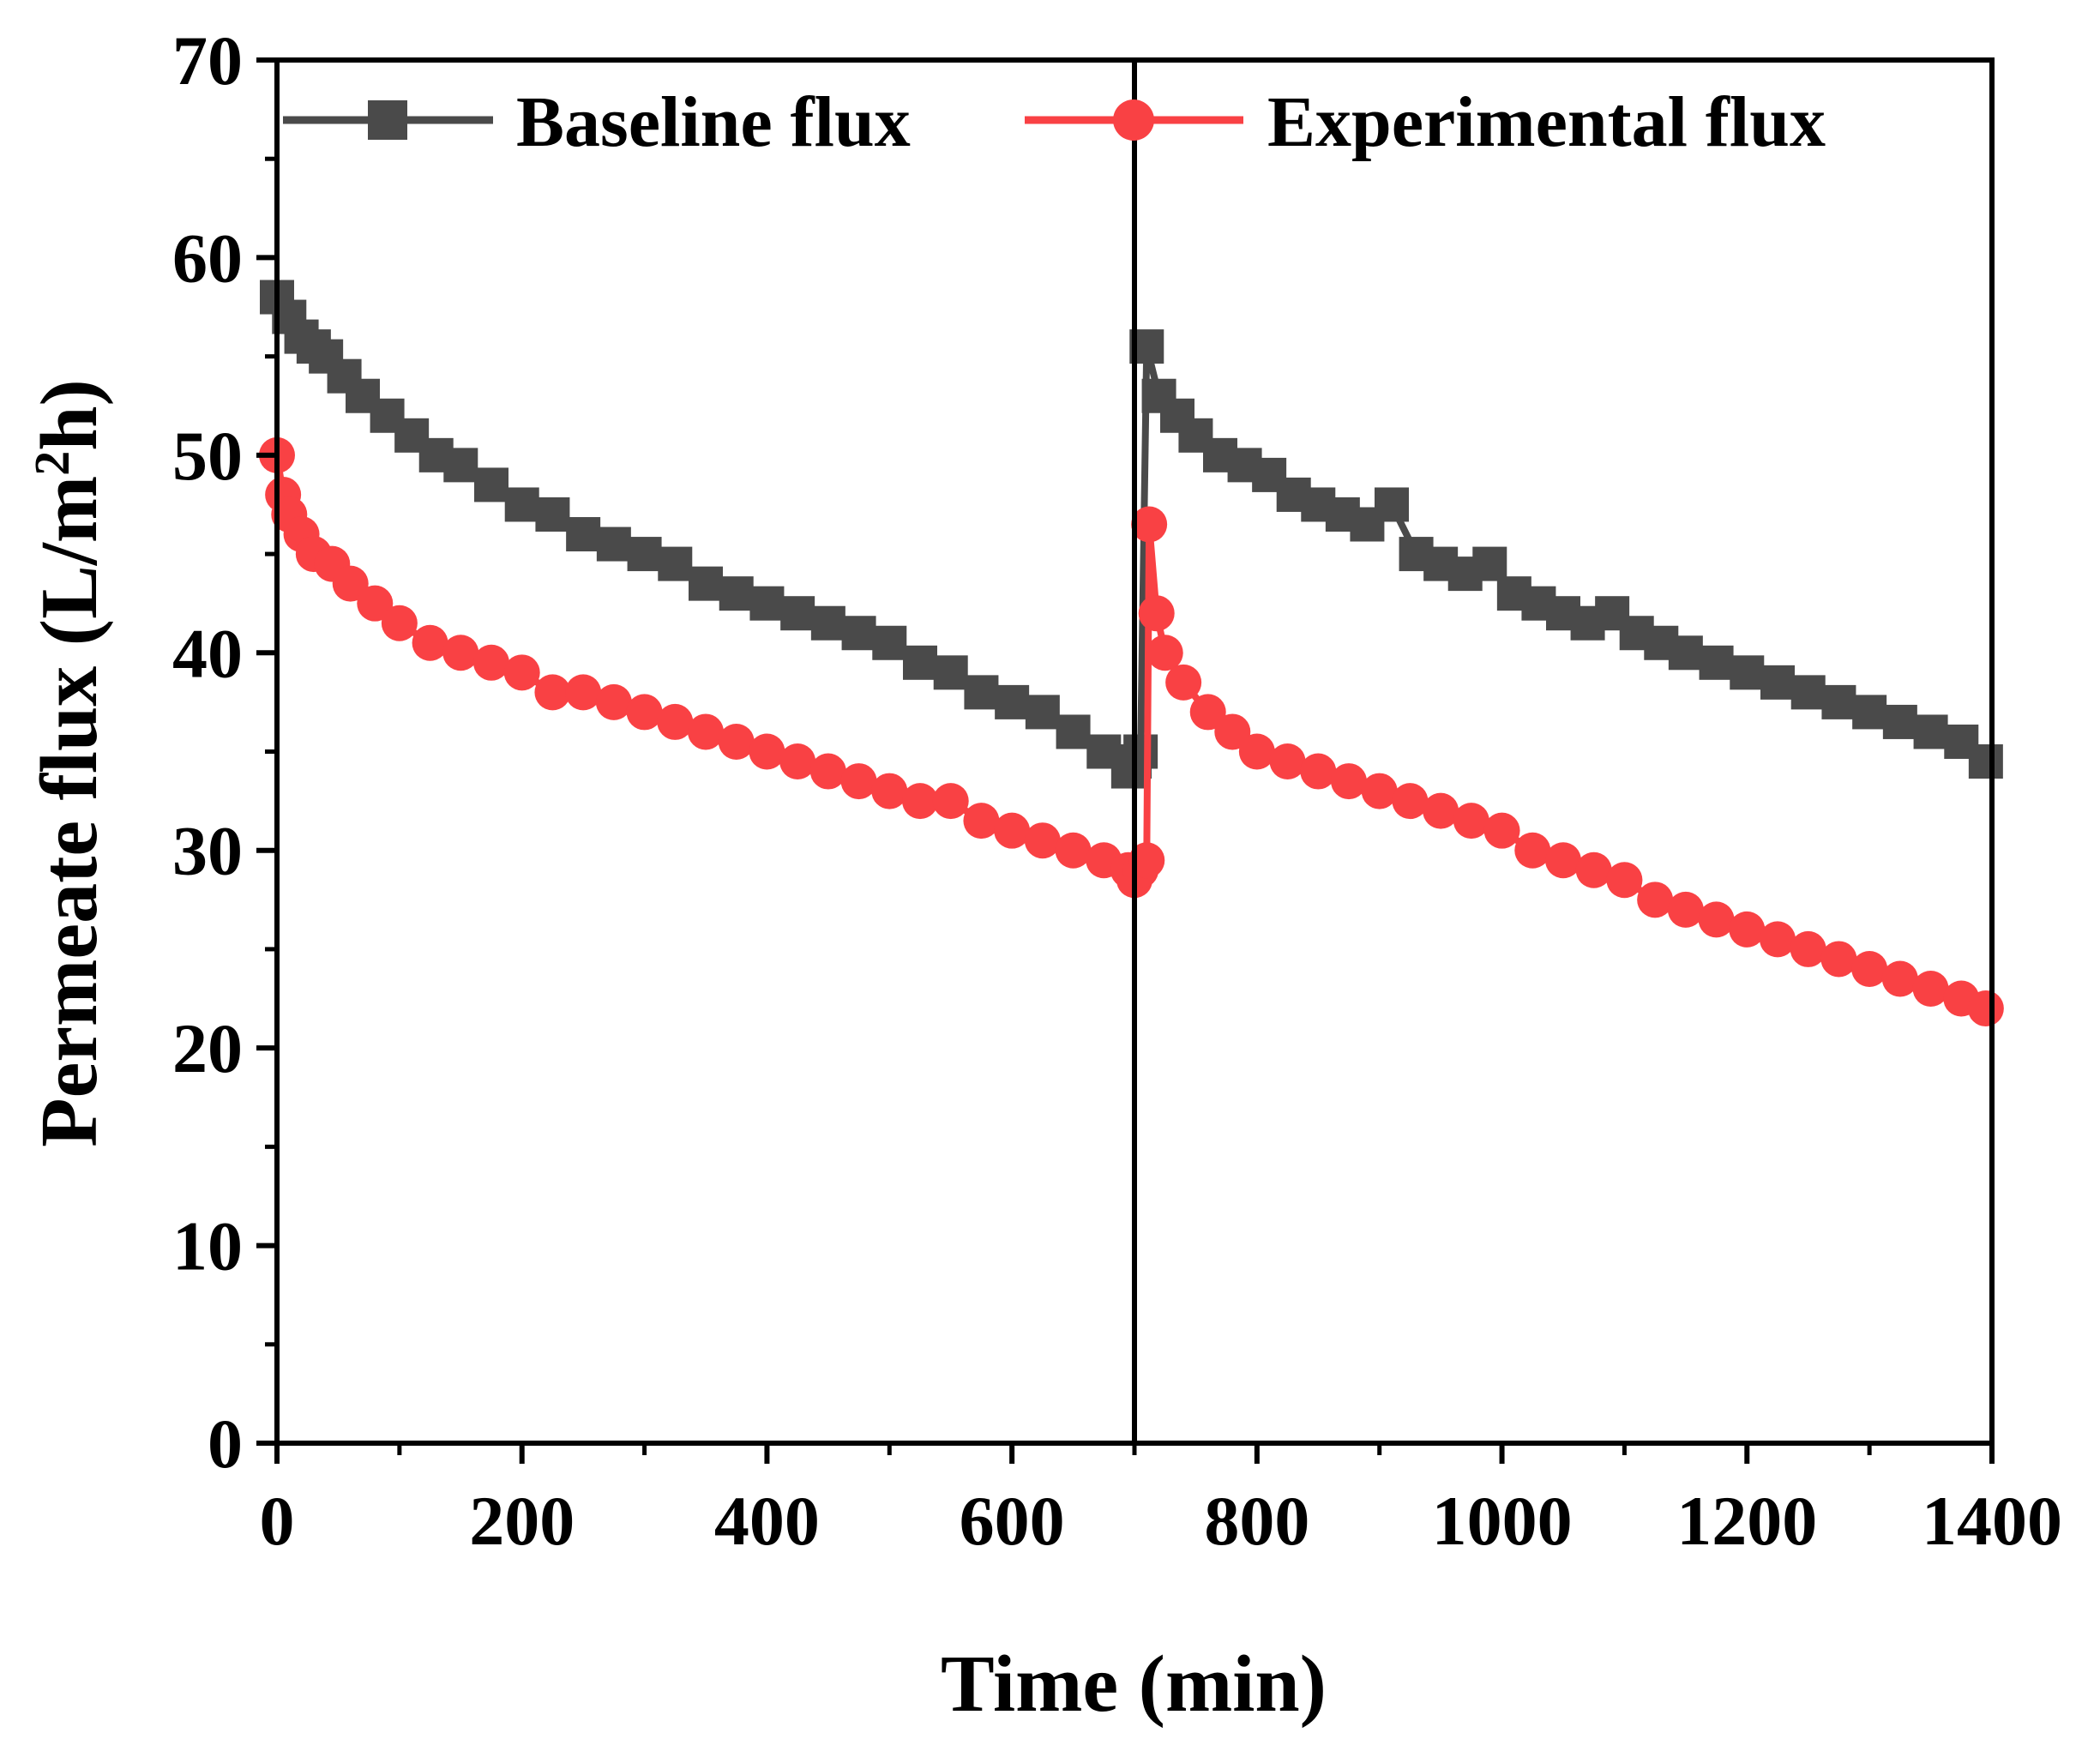 This screenshot has width=2100, height=1751. Describe the element at coordinates (767, 1521) in the screenshot. I see `x-tick-label: 400` at that location.